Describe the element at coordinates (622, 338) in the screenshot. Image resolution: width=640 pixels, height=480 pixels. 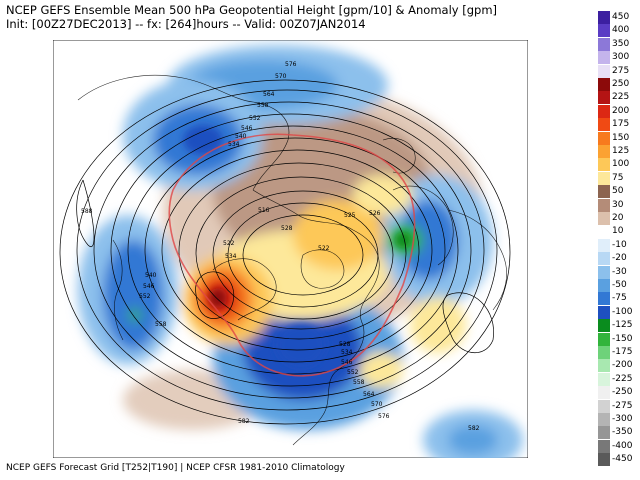
I see `colorbar-label: -150` at that location.